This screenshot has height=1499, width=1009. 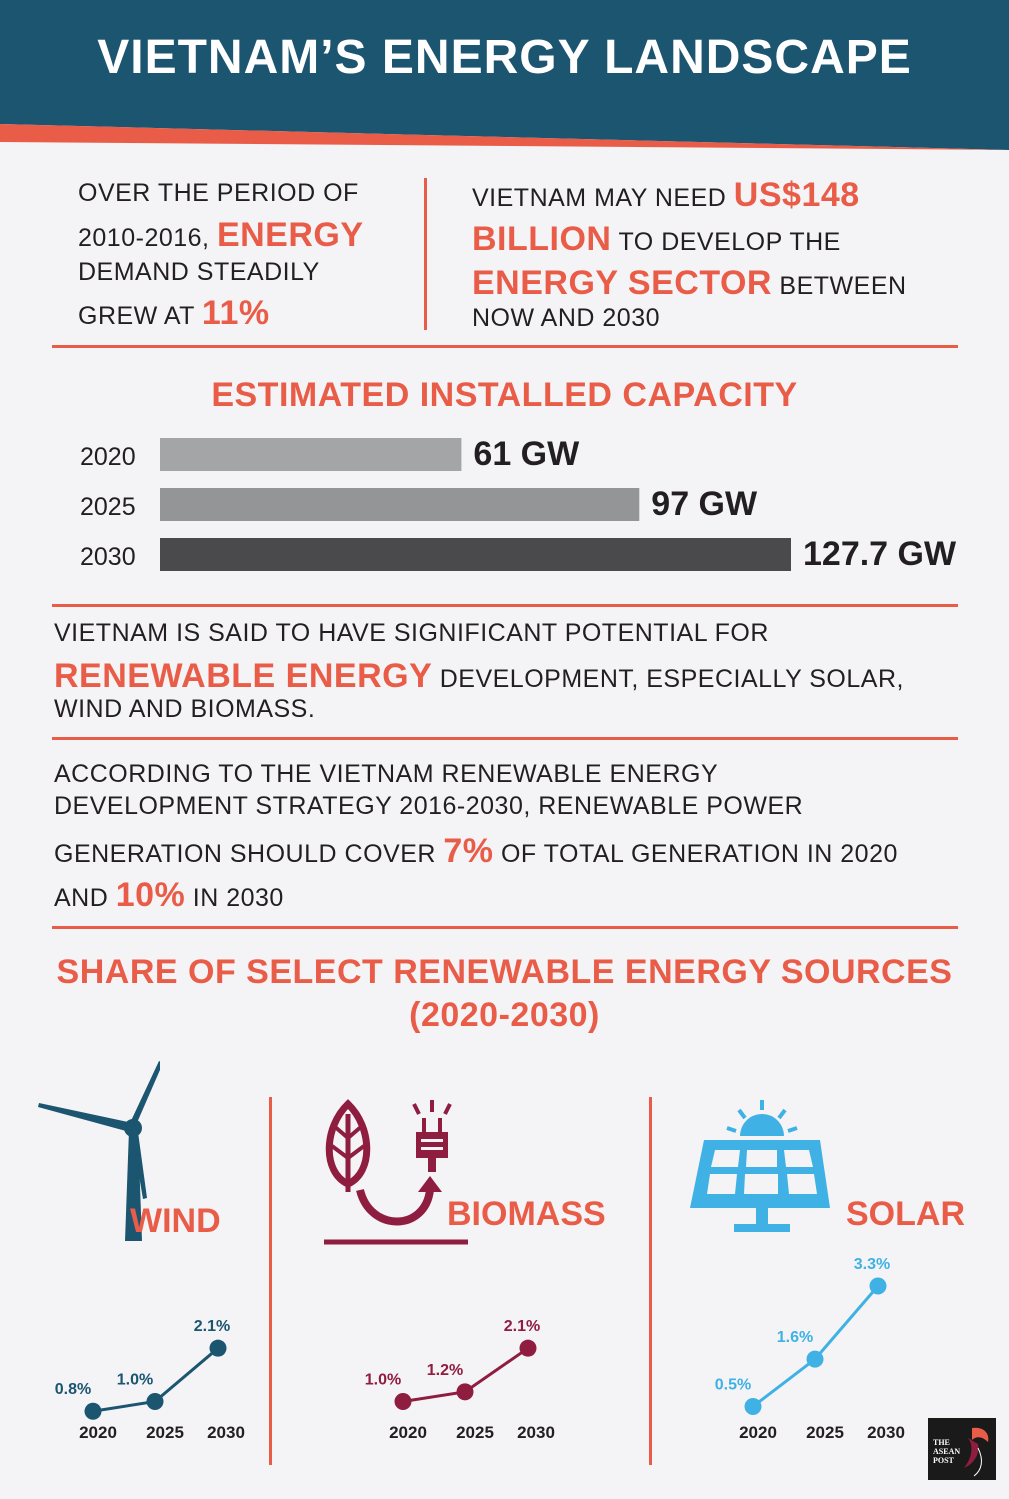 What do you see at coordinates (218, 193) in the screenshot?
I see `fact-line: OVER THE PERIOD OF` at bounding box center [218, 193].